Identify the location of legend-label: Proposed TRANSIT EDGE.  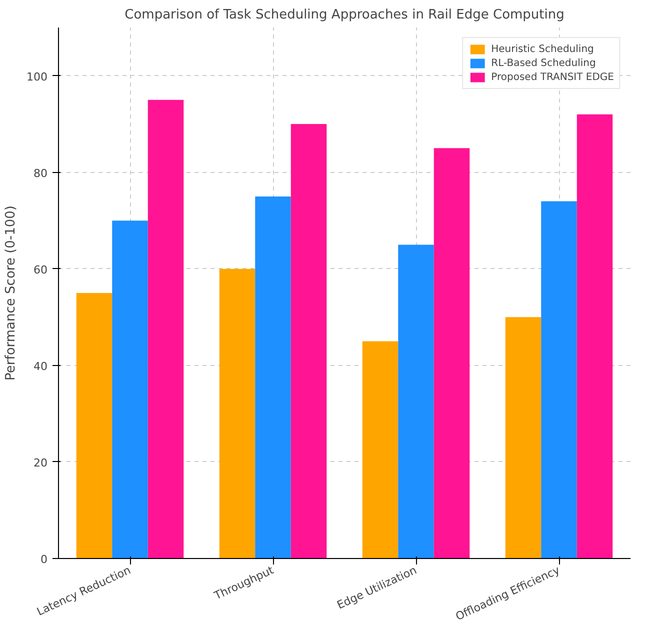
(552, 77).